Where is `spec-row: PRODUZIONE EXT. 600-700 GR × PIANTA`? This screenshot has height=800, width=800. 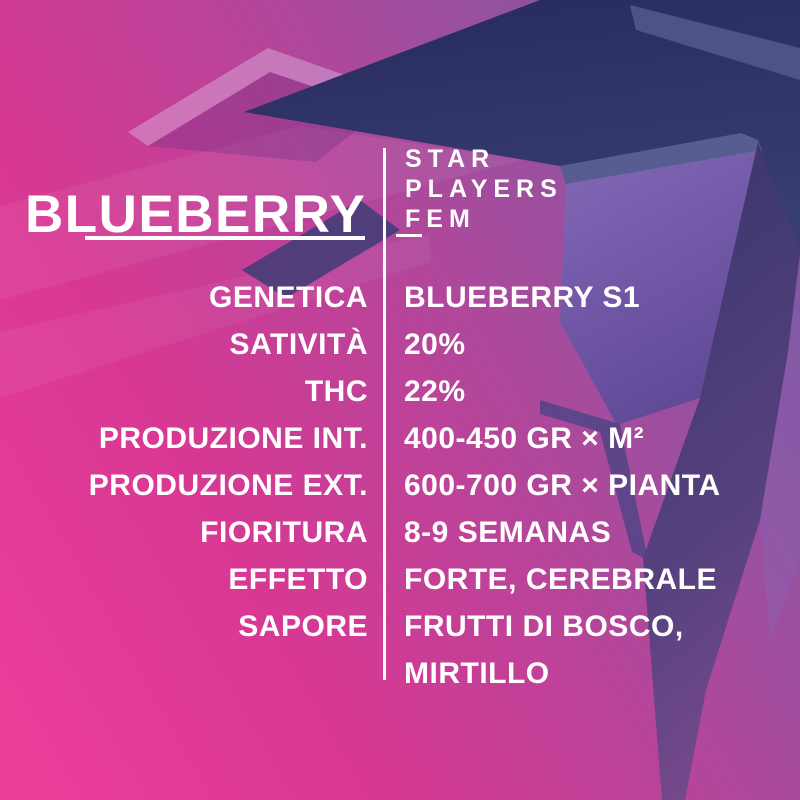 spec-row: PRODUZIONE EXT. 600-700 GR × PIANTA is located at coordinates (400, 485).